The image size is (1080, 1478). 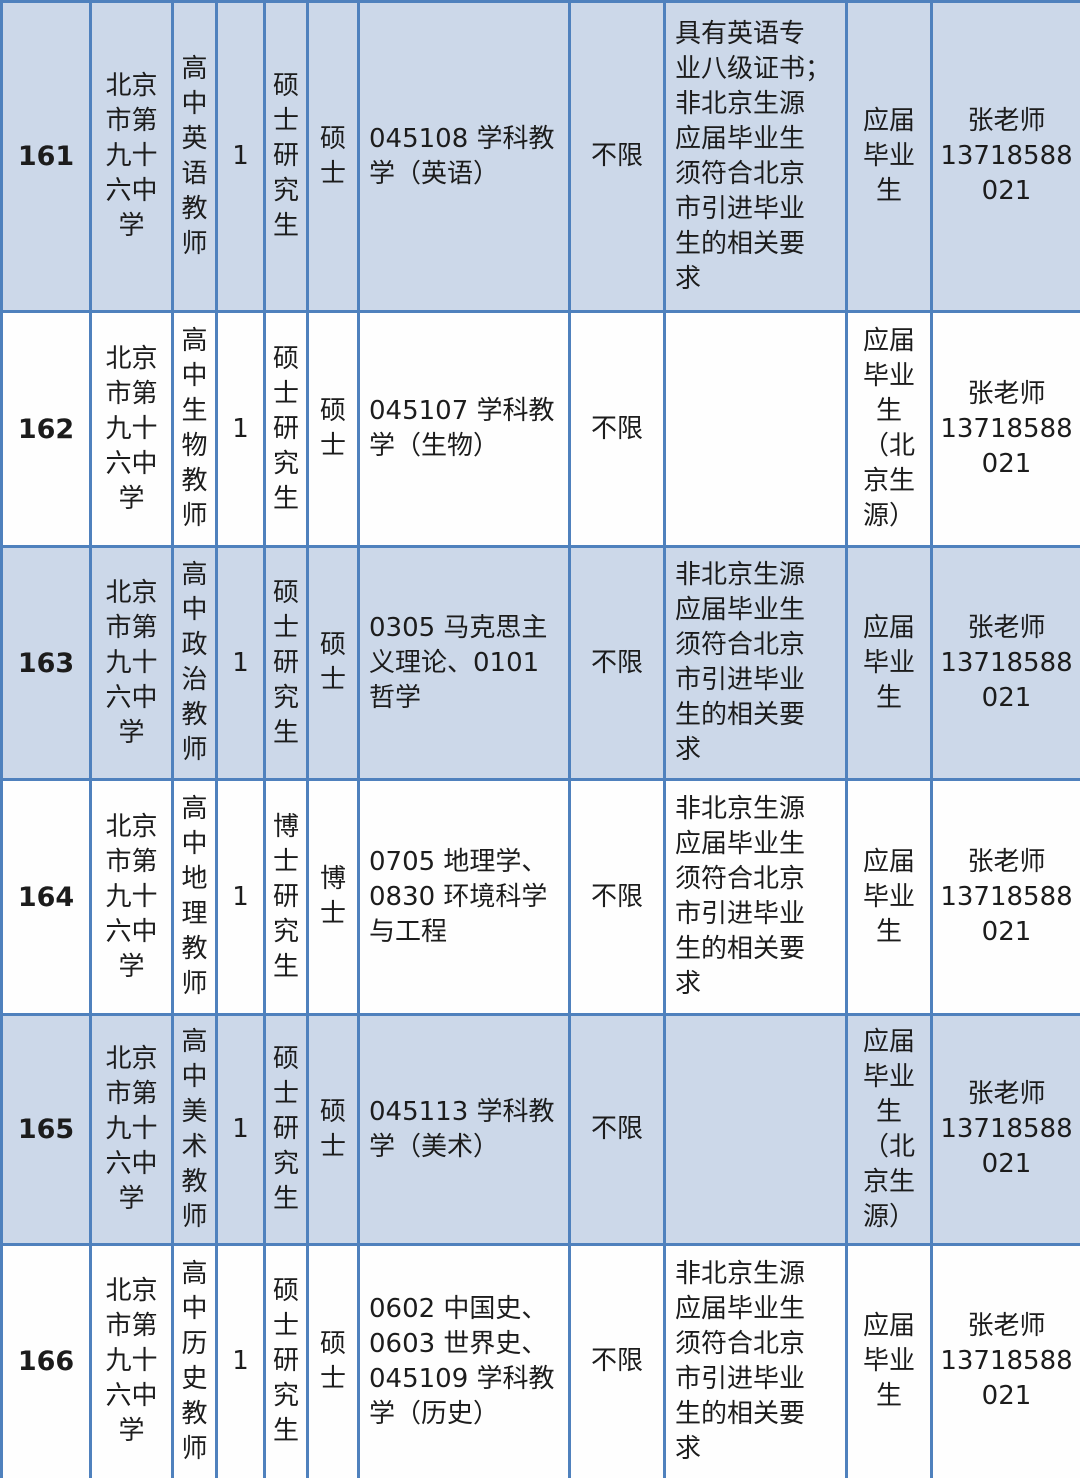 I want to click on cell-major: 045113 学科教 学（美术）, so click(x=464, y=1129).